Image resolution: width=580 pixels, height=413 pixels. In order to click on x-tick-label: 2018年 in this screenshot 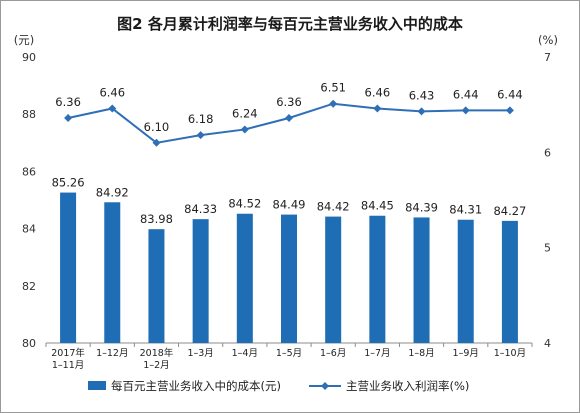, I will do `click(157, 353)`.